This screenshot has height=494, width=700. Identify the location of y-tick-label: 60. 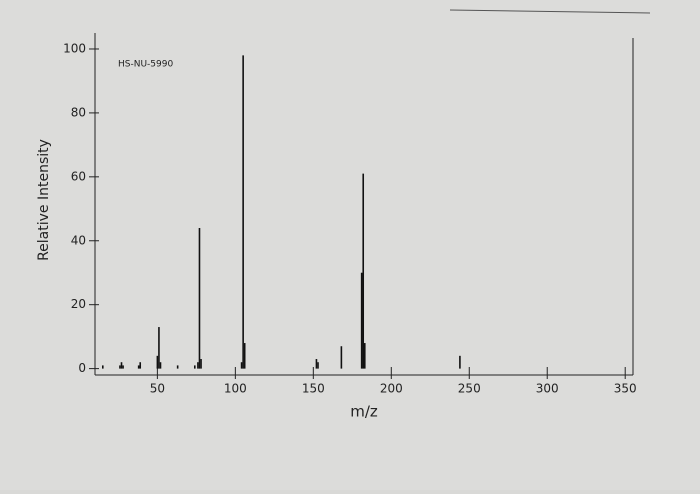
(78, 176).